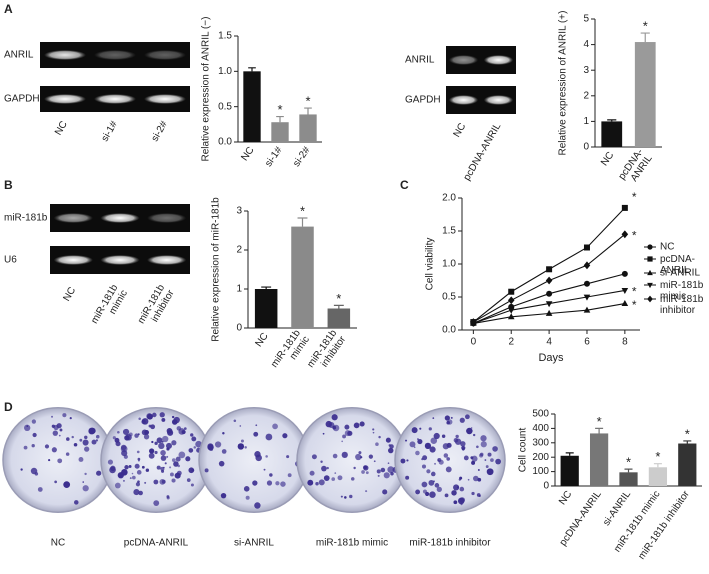 This screenshot has height=574, width=709. I want to click on x-tick-label: miR-181b inhibitor, so click(664, 524).